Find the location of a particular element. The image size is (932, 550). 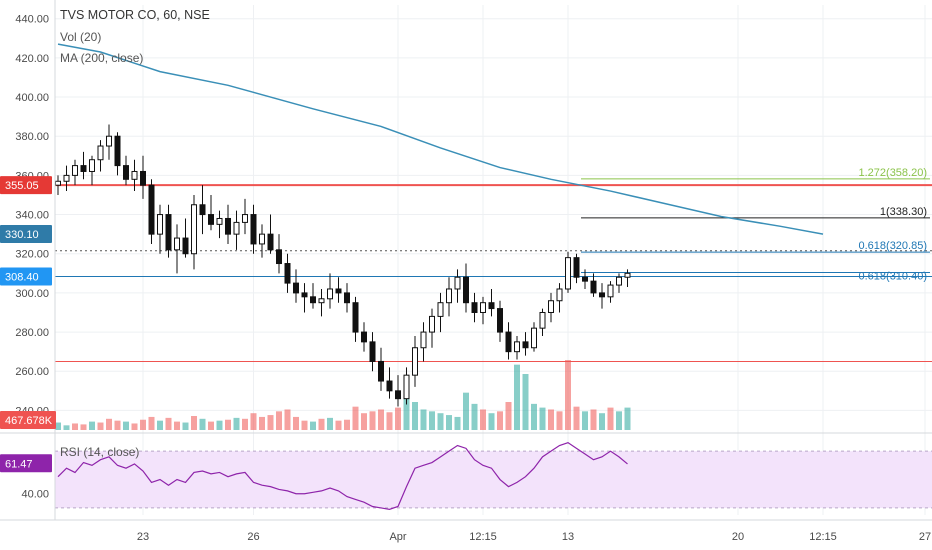

volume-tag: 467.678K is located at coordinates (28, 420).